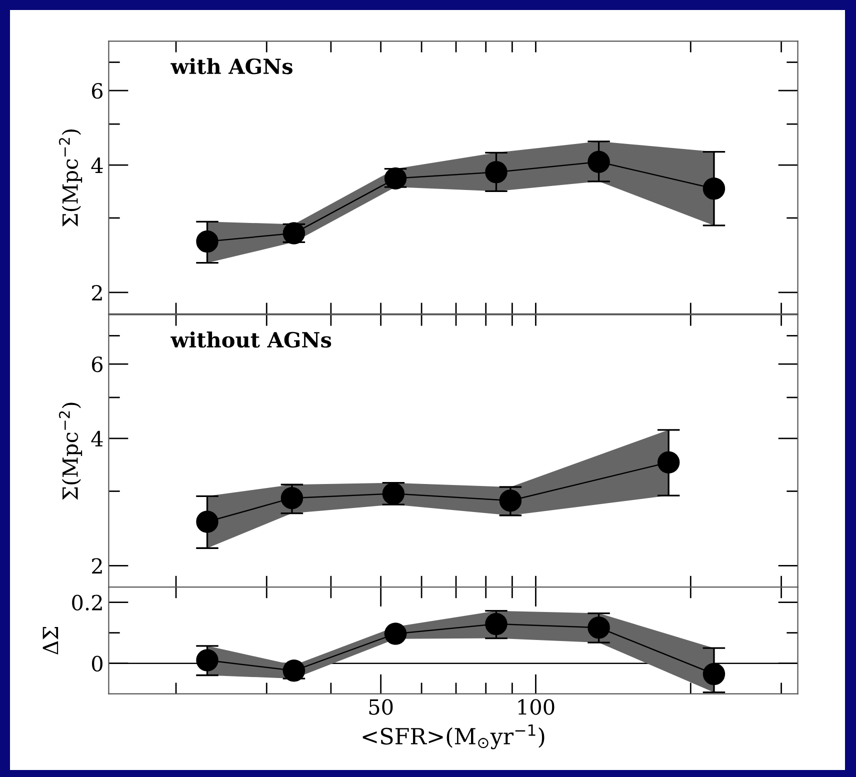 The height and width of the screenshot is (777, 856). Describe the element at coordinates (231, 66) in the screenshot. I see `annotation: with AGNs` at that location.